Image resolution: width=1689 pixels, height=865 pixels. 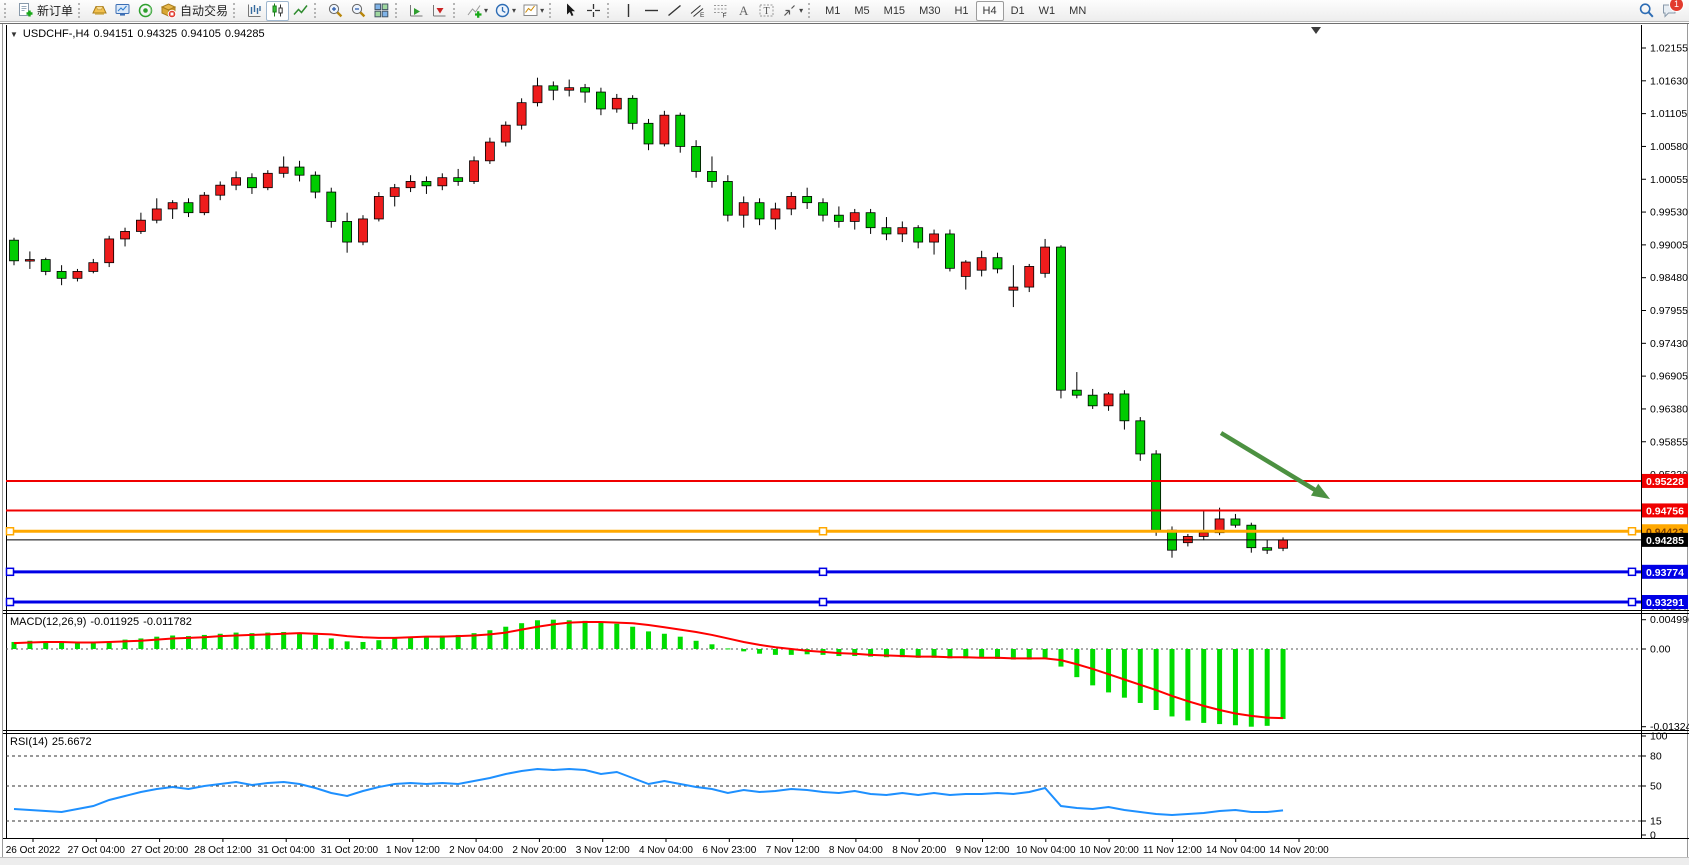 I want to click on auto-scroll-icon, so click(x=416, y=11).